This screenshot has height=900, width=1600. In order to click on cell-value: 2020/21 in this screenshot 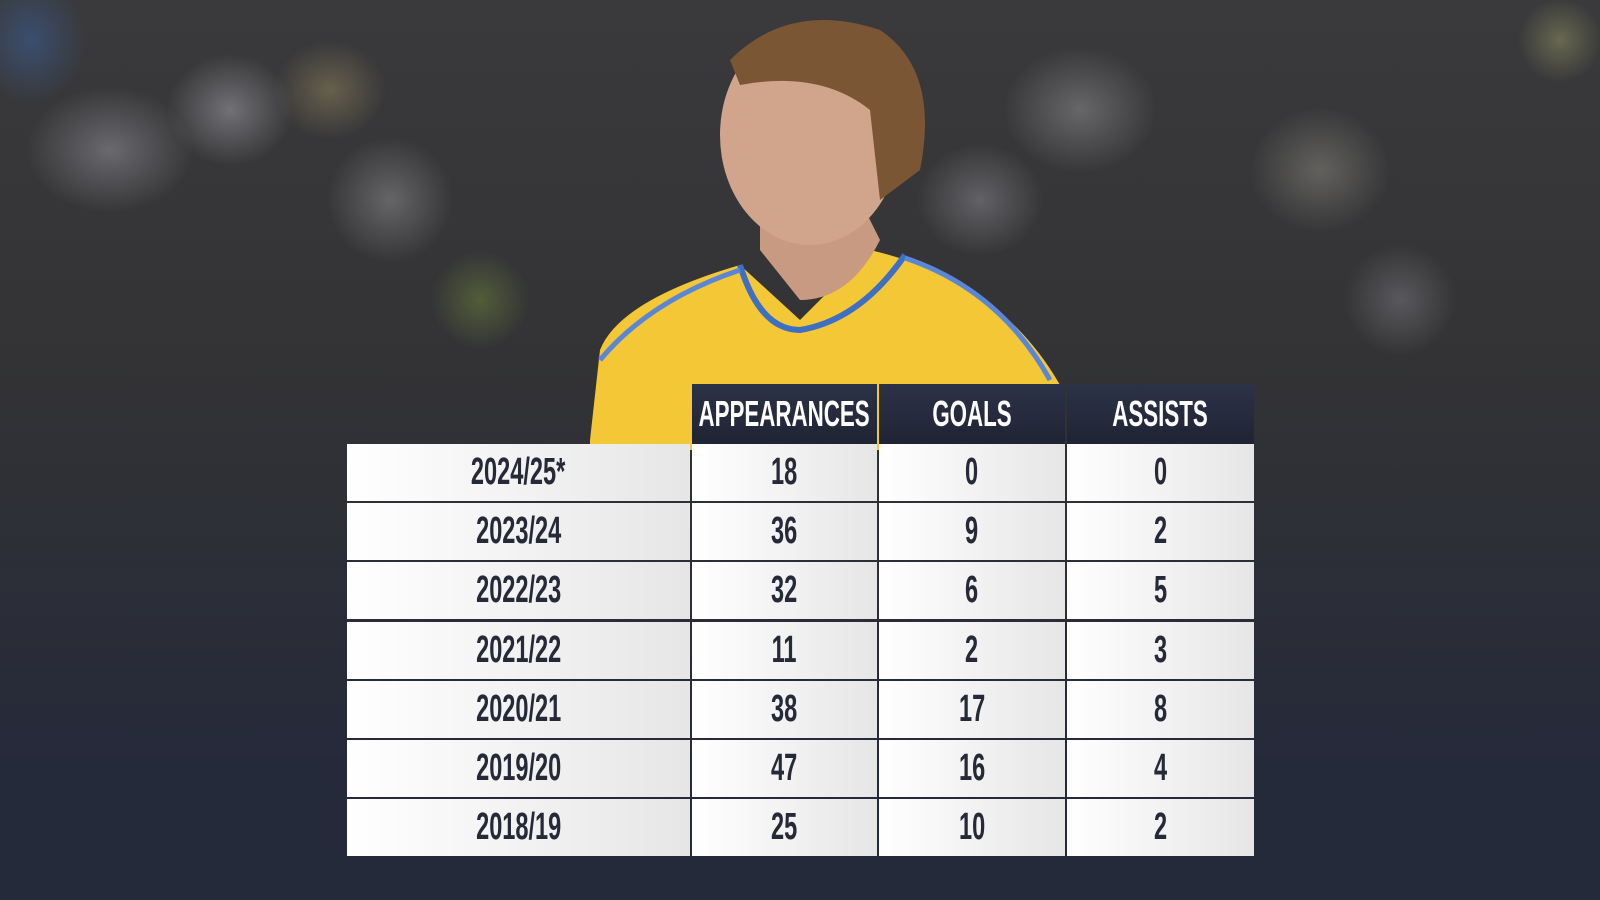, I will do `click(518, 708)`.